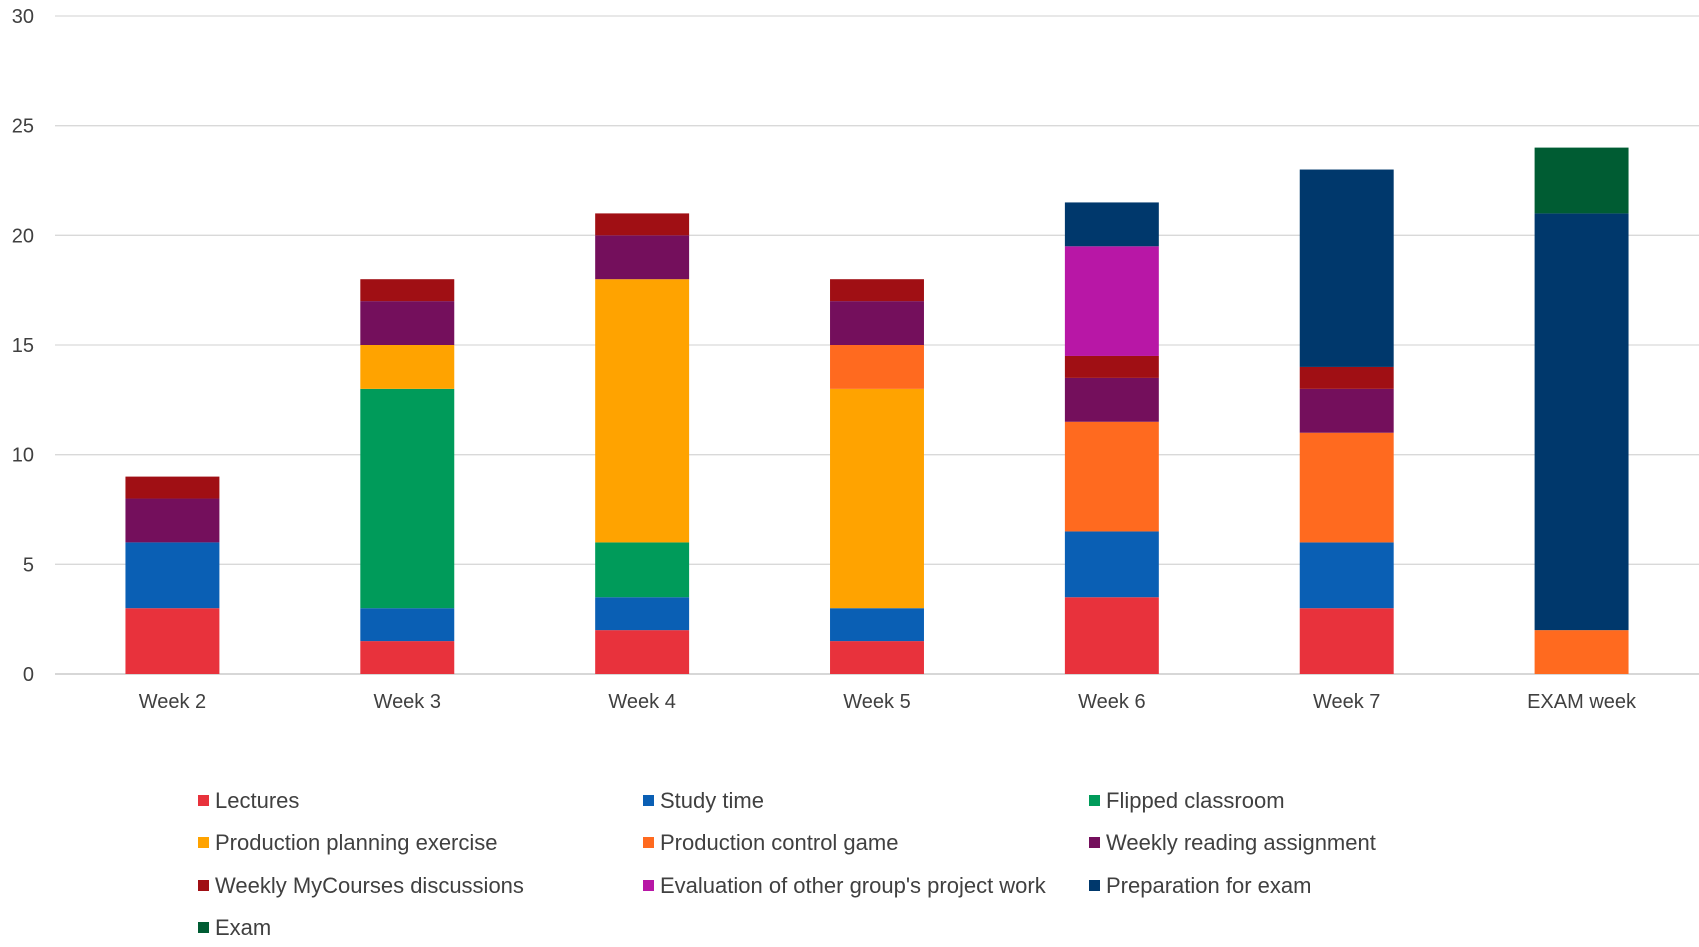 The width and height of the screenshot is (1699, 947). What do you see at coordinates (23, 236) in the screenshot?
I see `y-tick-label: 20` at bounding box center [23, 236].